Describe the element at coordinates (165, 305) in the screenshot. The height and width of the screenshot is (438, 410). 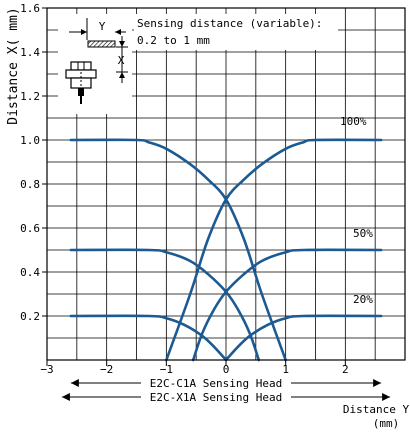
I see `series-50pct-left-curve` at that location.